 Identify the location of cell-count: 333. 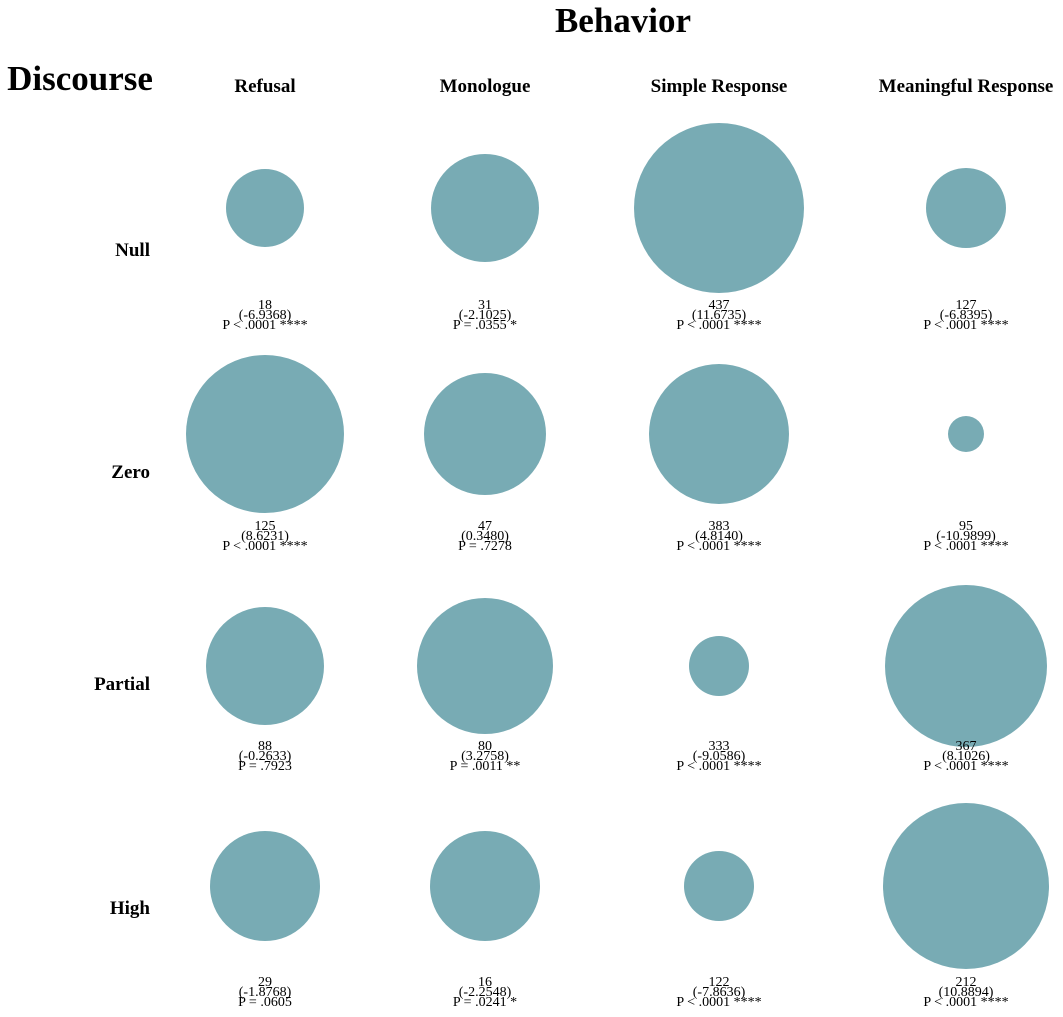
(719, 746).